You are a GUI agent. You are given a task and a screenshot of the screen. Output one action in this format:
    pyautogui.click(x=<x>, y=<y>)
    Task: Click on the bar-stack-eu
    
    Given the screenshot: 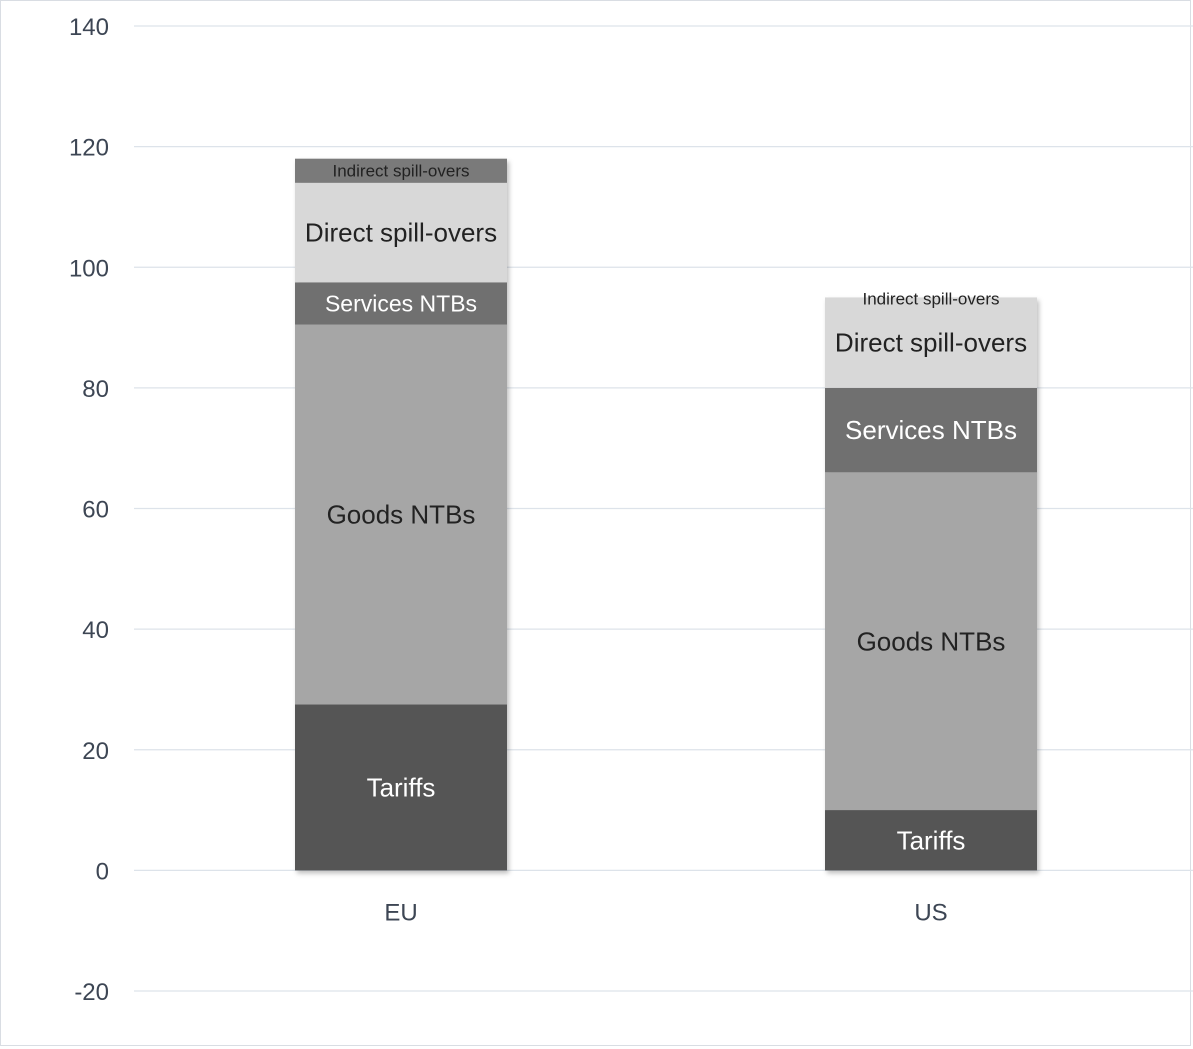 What is the action you would take?
    pyautogui.click(x=401, y=514)
    